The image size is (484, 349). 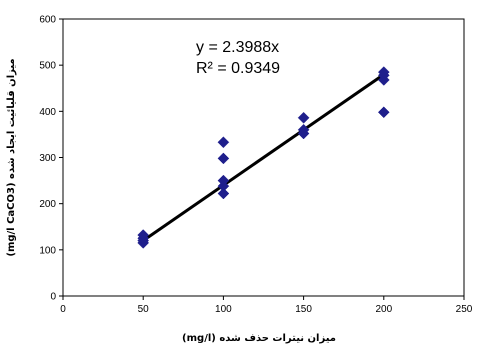 I want to click on y-axis: 0 100 200 300 400 500 600, so click(x=51, y=159).